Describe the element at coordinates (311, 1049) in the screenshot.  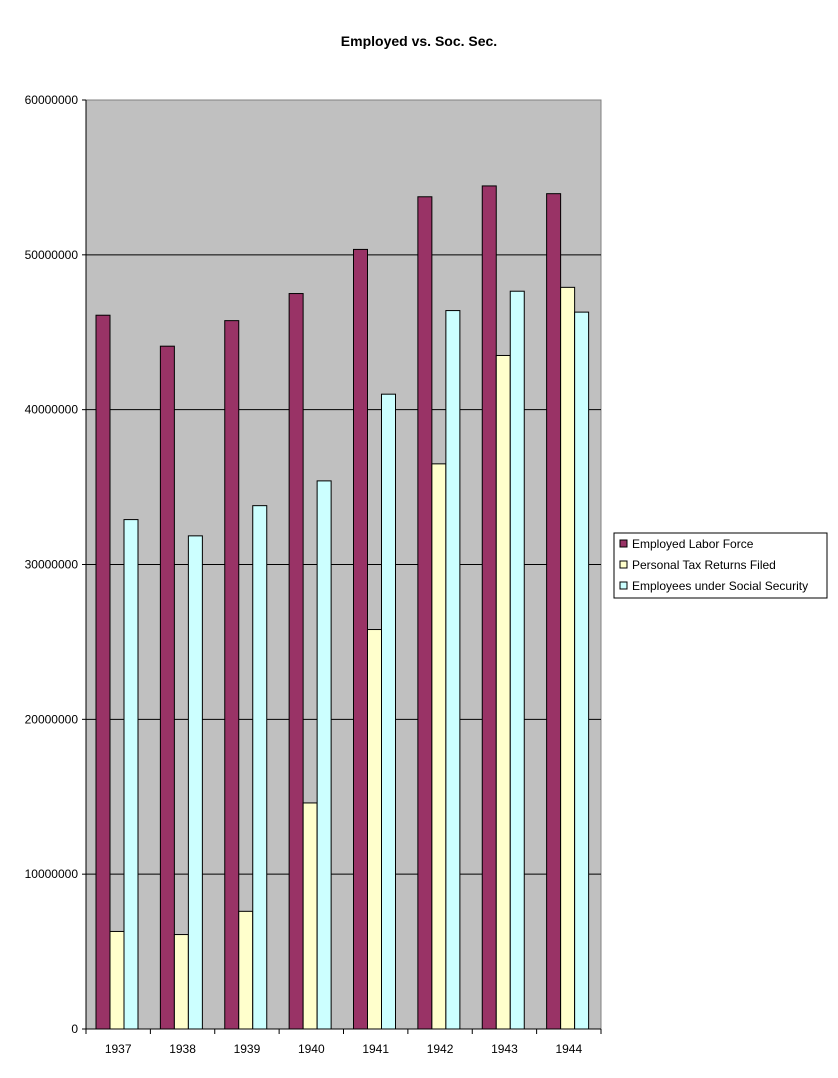
I see `x-tick-label: 1940` at that location.